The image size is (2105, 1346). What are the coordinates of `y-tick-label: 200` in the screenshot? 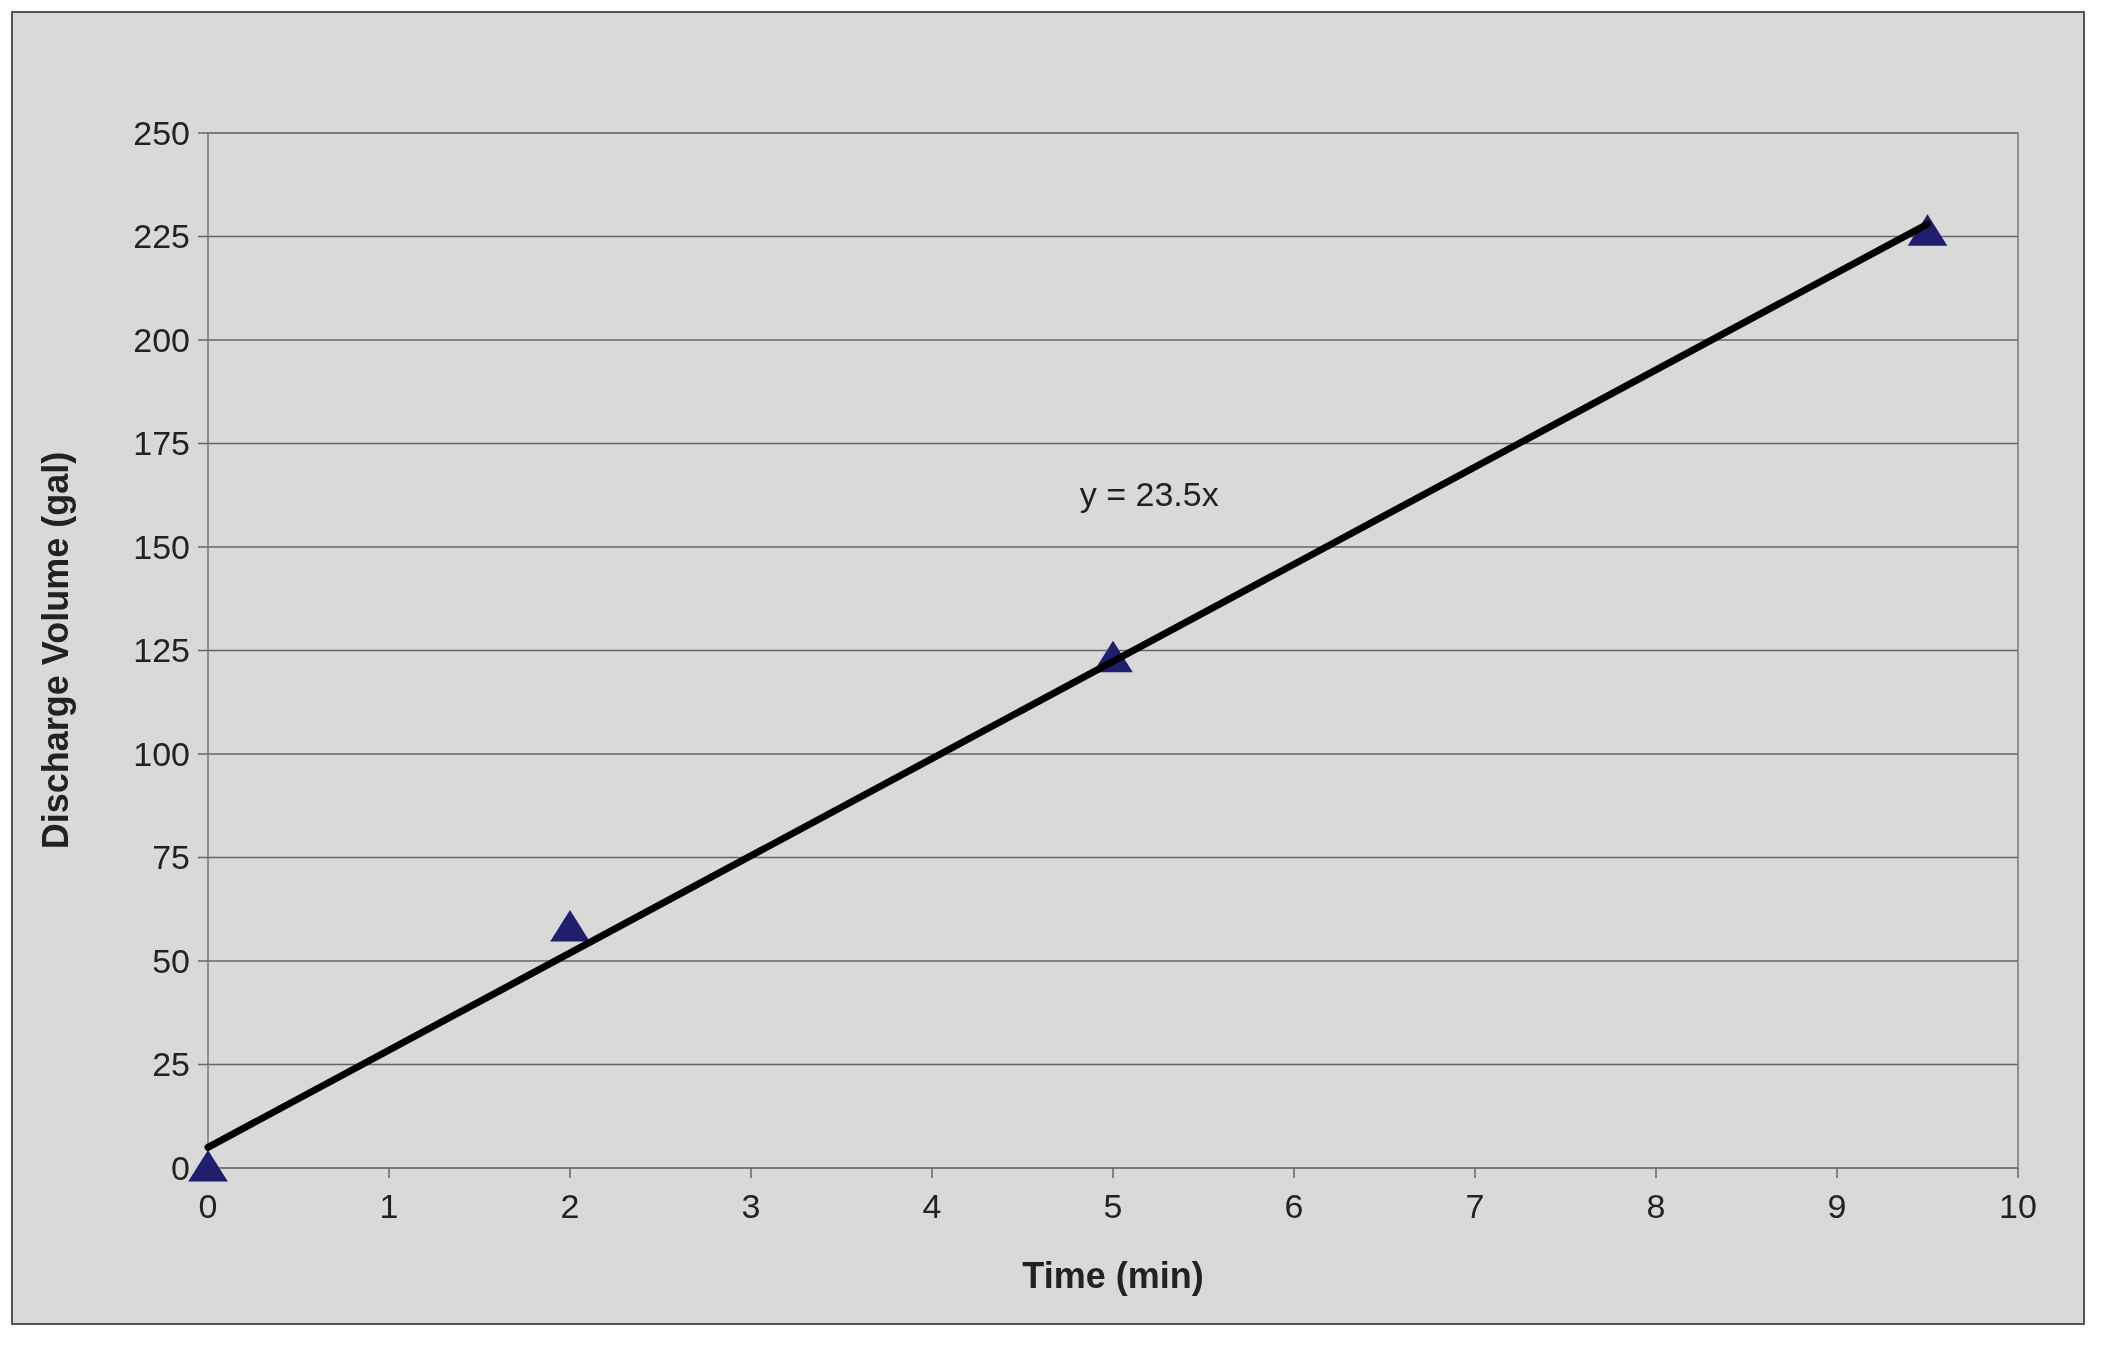 It's located at (161, 339).